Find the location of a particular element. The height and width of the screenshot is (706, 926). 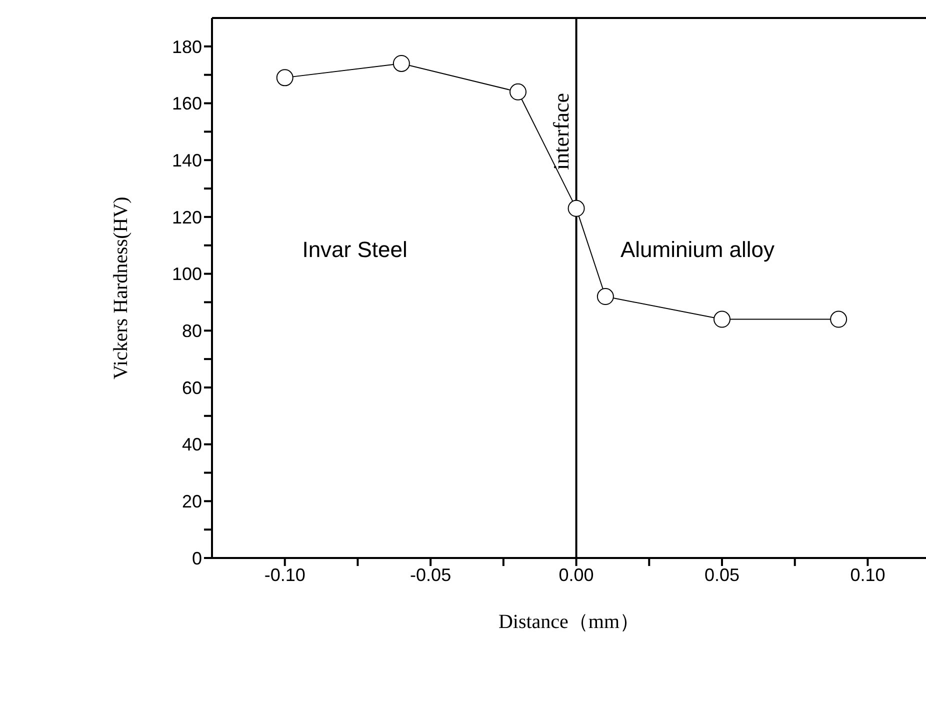

y-axis-title: Vickers Hardness(HV) is located at coordinates (121, 288).